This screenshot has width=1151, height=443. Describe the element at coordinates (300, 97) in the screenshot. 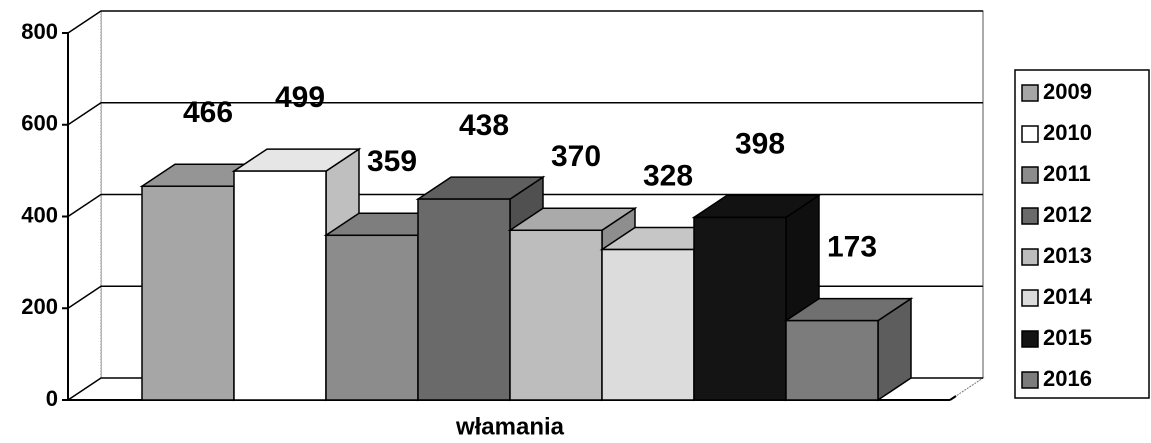

I see `data-label: 499` at that location.